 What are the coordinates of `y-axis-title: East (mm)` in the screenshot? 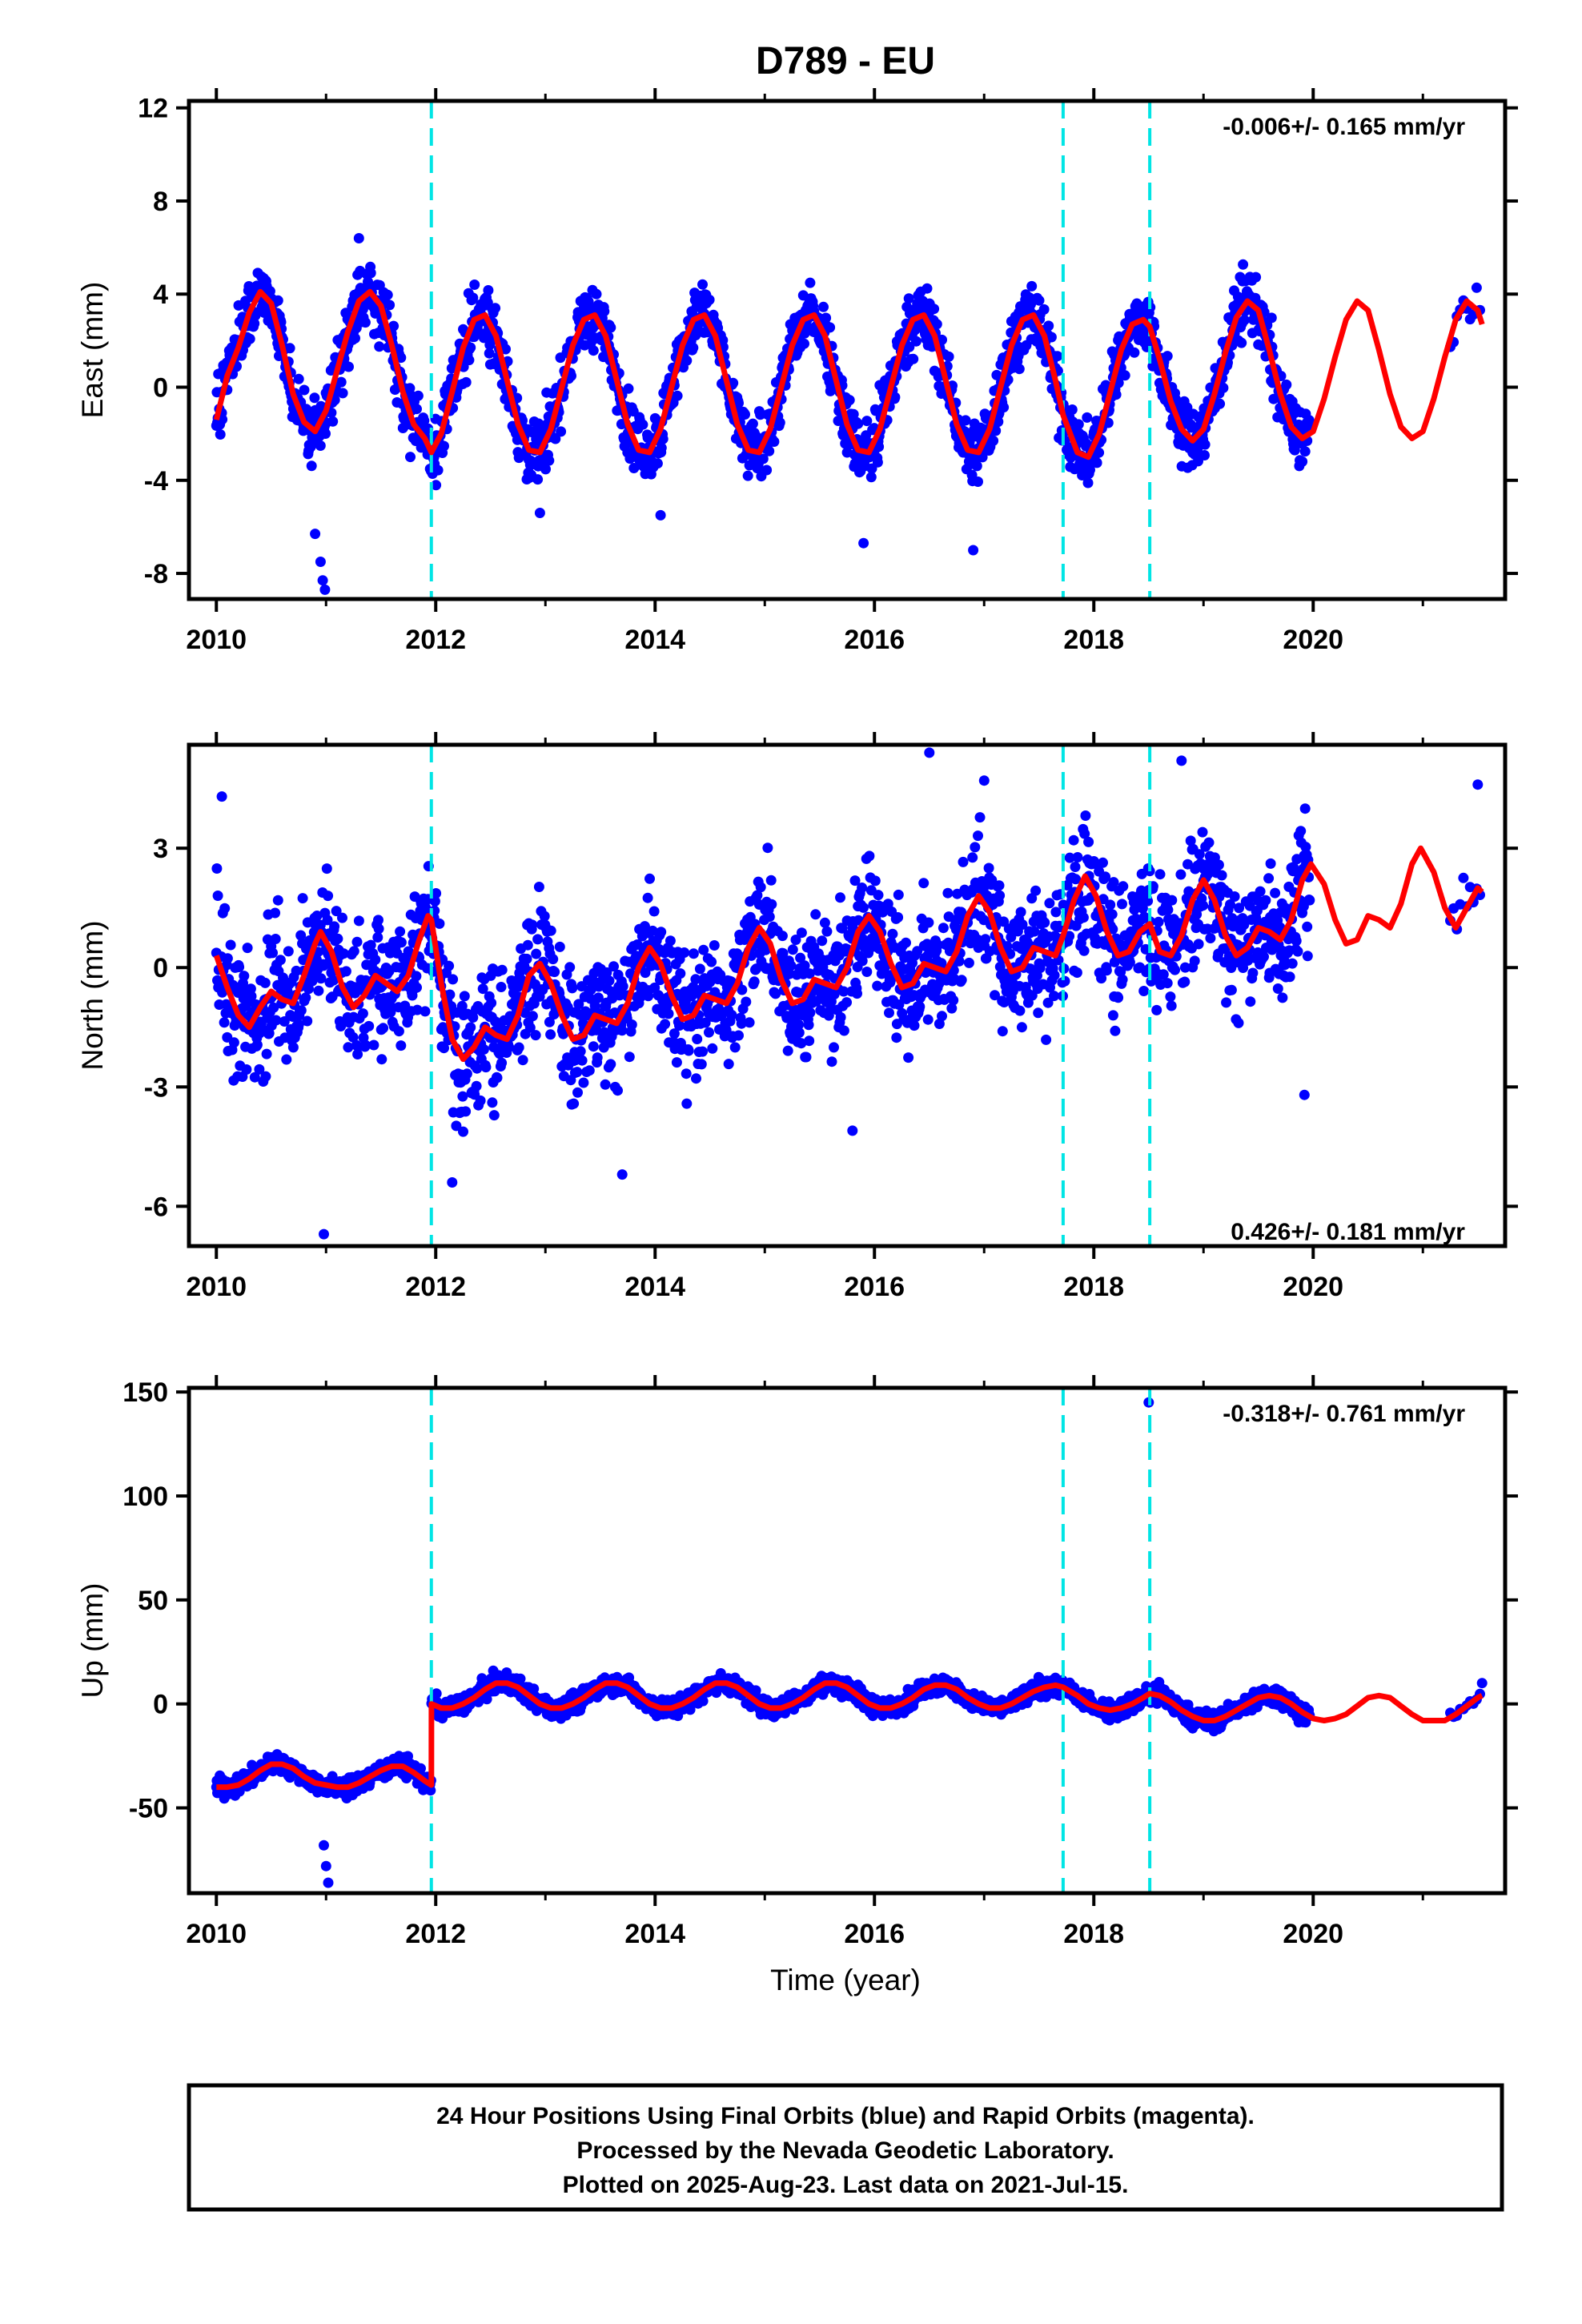 It's located at (92, 350).